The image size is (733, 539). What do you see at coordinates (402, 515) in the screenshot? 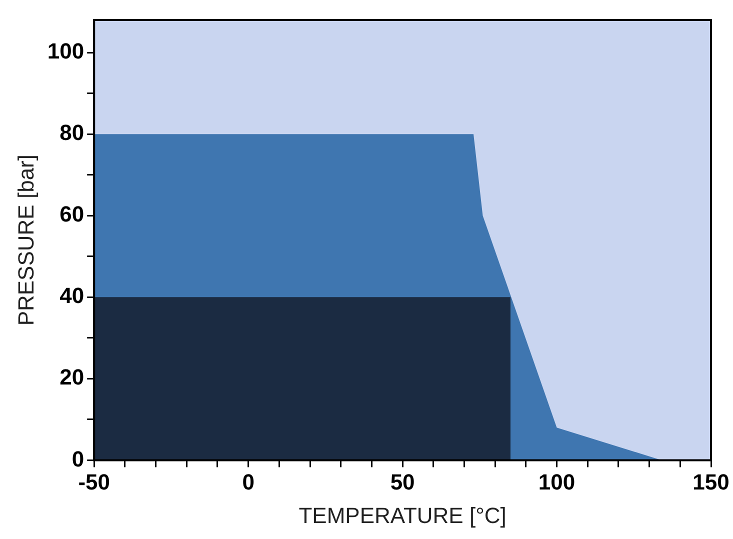
I see `x-axis-title: TEMPERATURE [°C]` at bounding box center [402, 515].